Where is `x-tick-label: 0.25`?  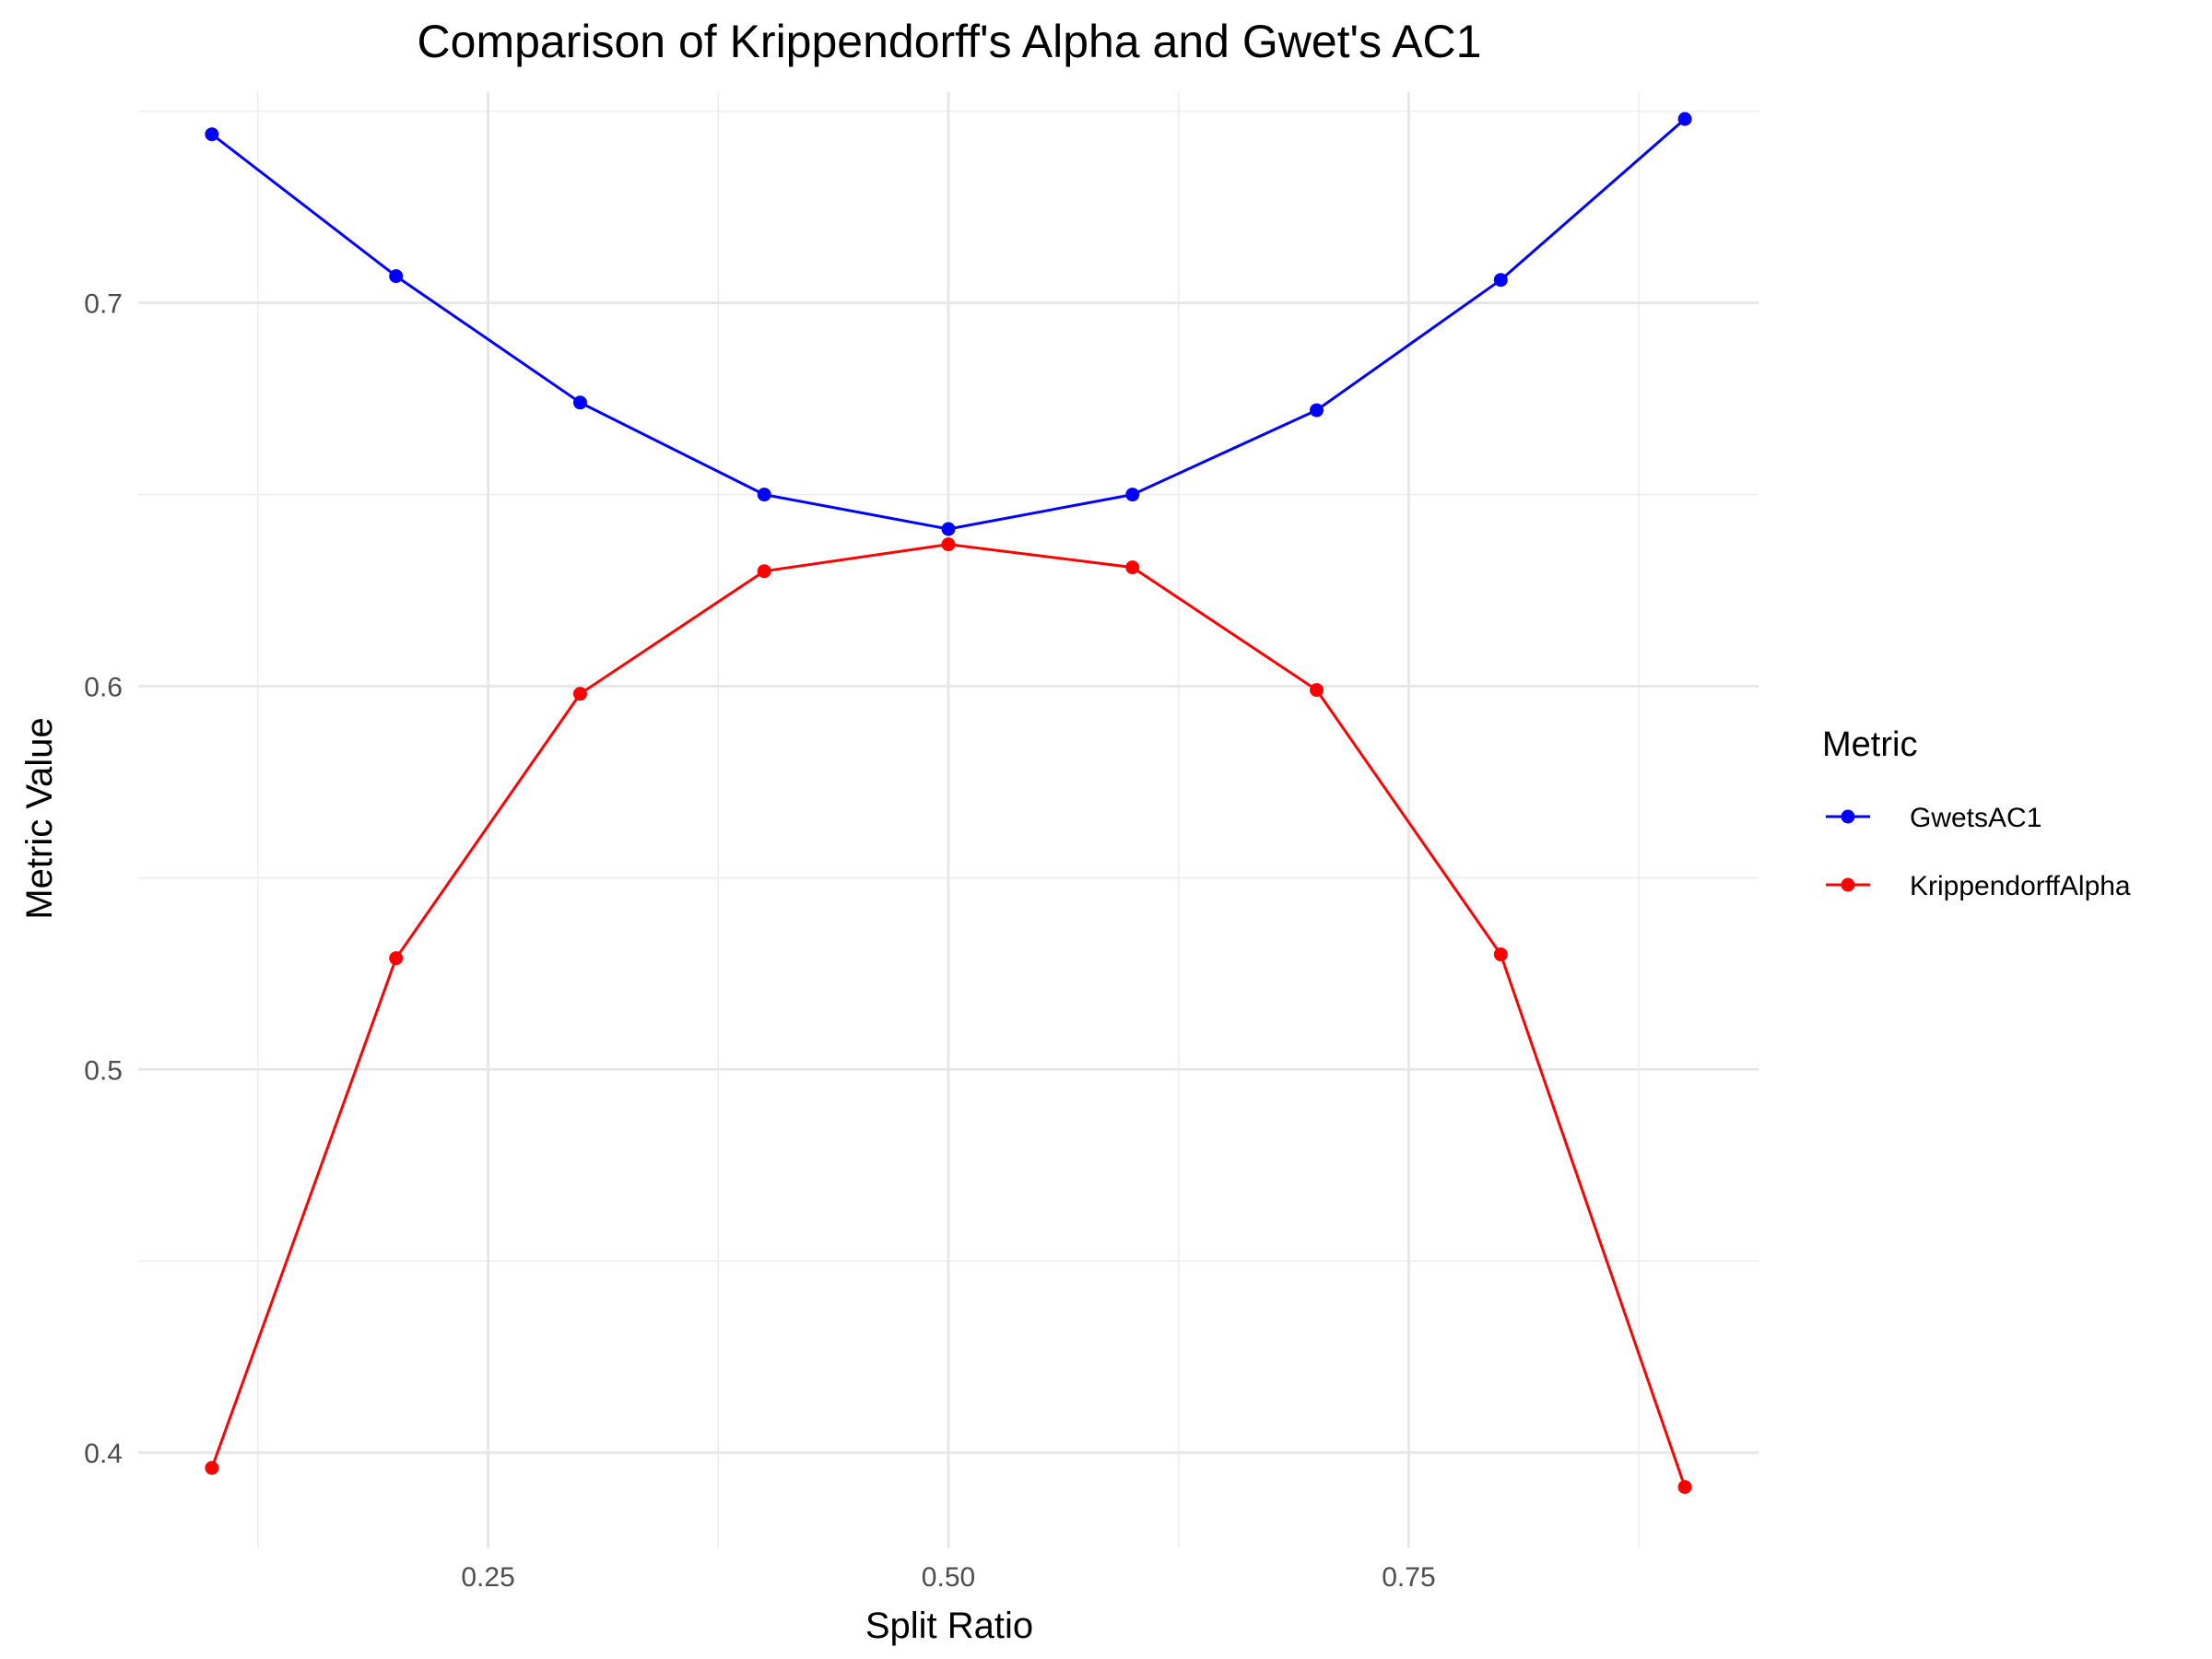
x-tick-label: 0.25 is located at coordinates (487, 1577).